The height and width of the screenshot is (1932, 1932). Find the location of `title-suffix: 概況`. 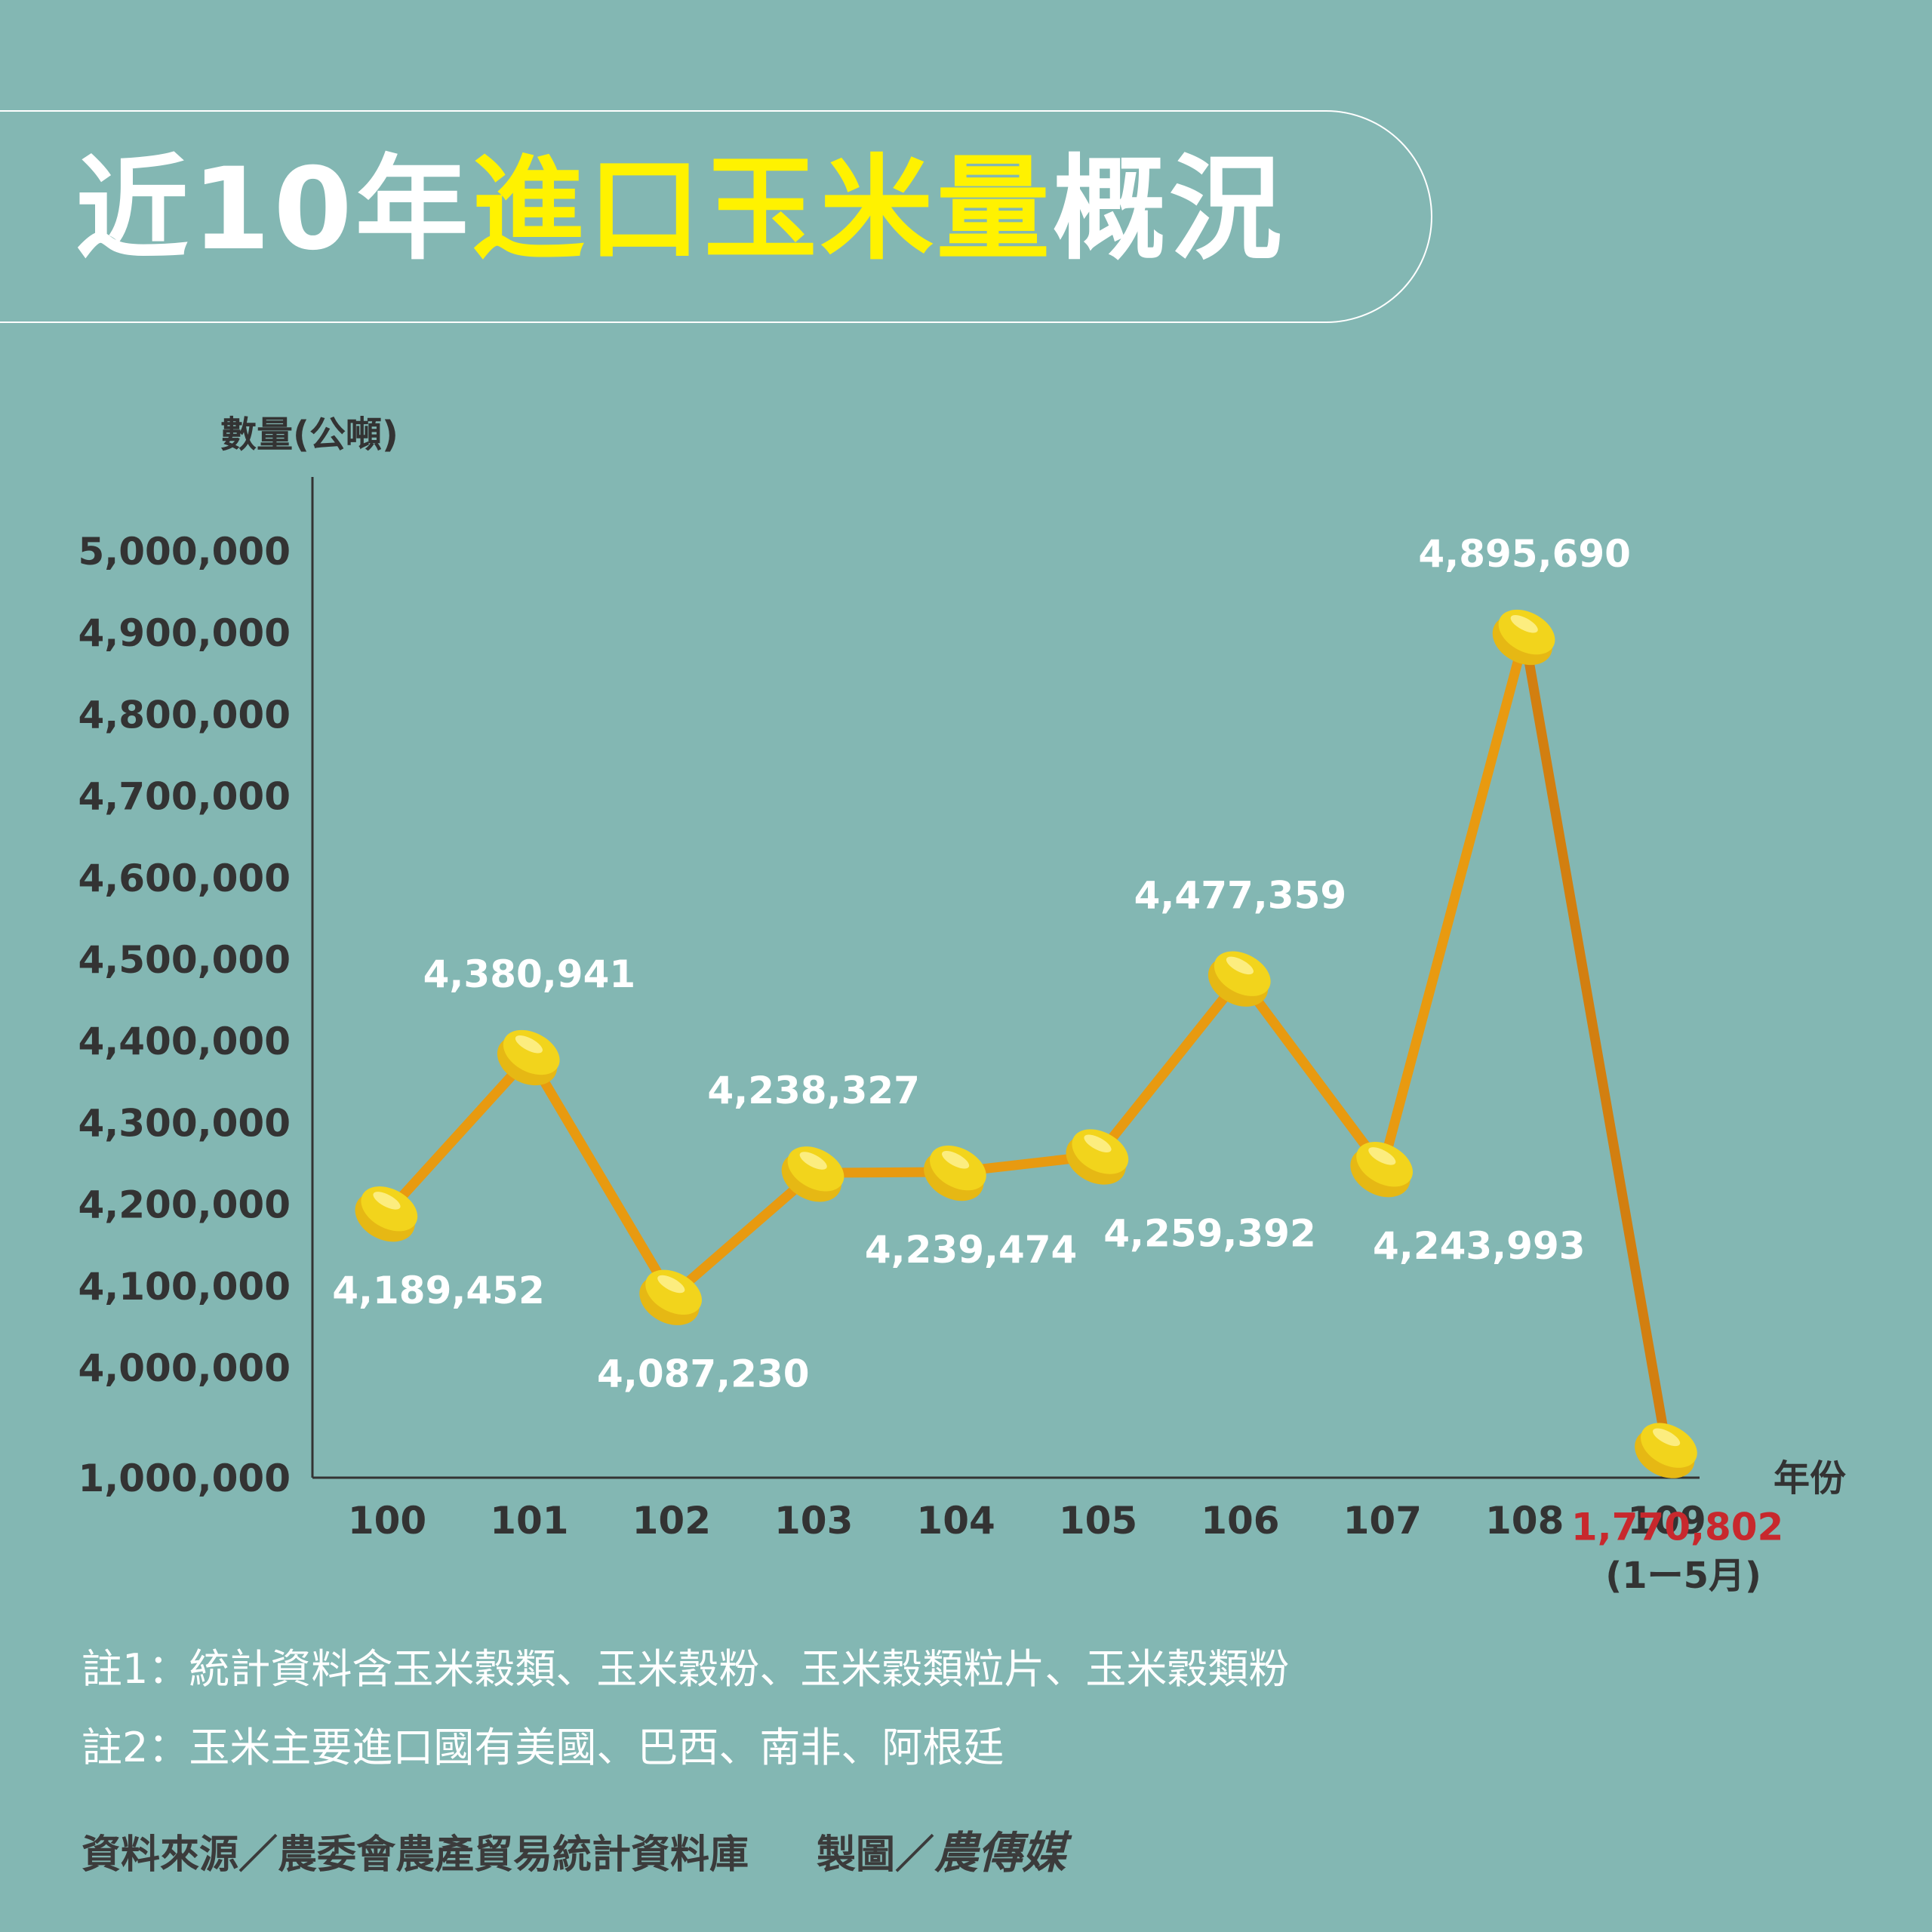

title-suffix: 概況 is located at coordinates (1168, 209).